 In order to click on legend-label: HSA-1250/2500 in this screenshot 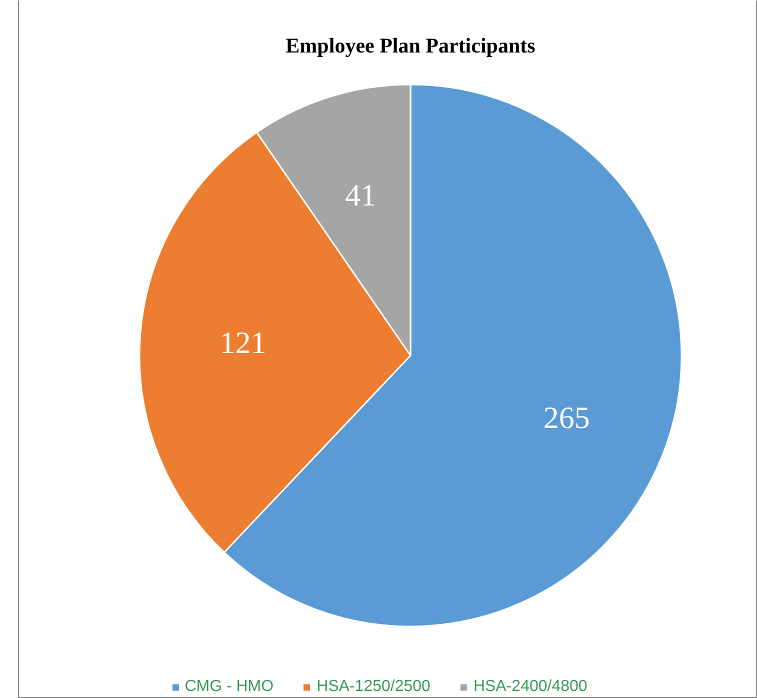, I will do `click(373, 687)`.